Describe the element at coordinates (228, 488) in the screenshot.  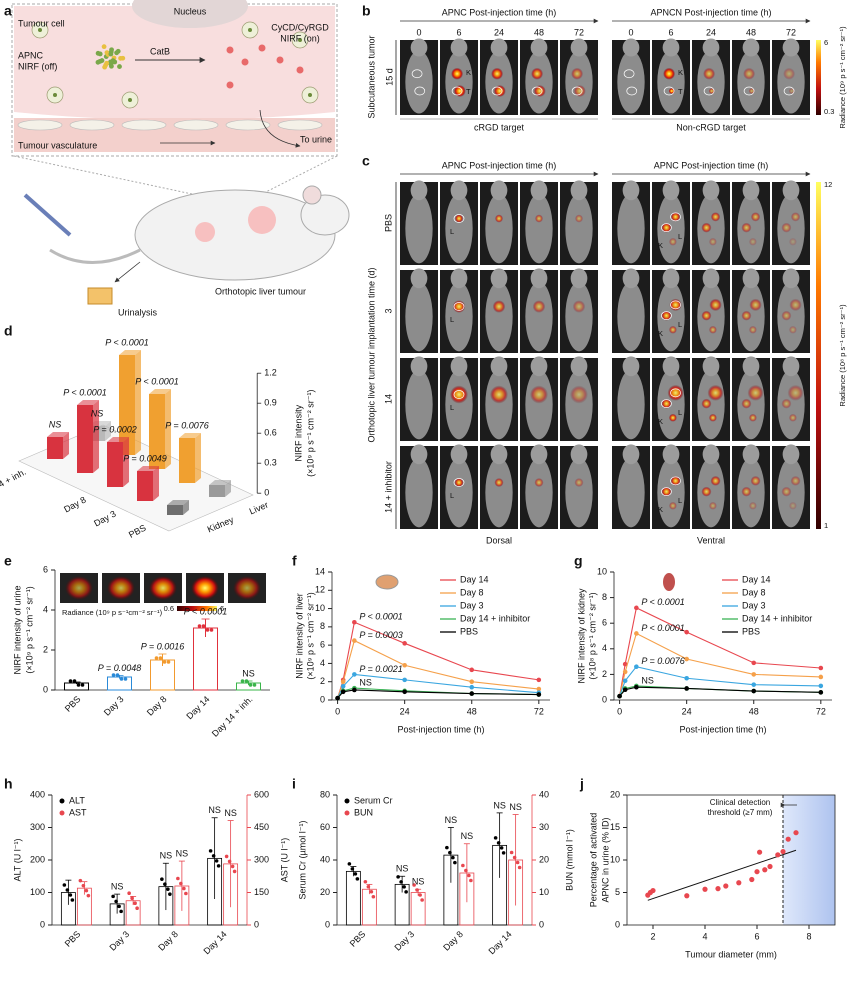
I see `bar-side` at that location.